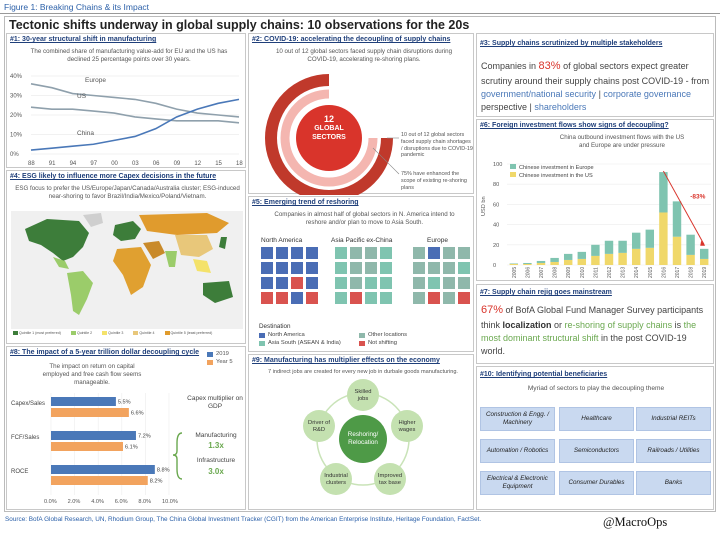  Describe the element at coordinates (16, 116) in the screenshot. I see `y-tick-label: 20%` at that location.